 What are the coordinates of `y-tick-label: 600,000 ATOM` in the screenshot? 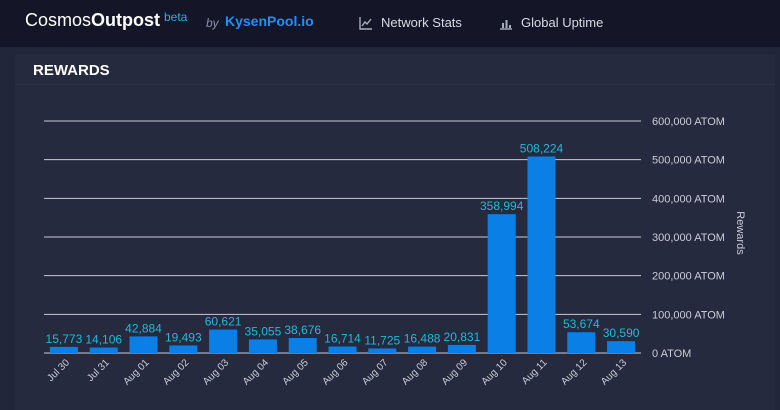 It's located at (688, 122).